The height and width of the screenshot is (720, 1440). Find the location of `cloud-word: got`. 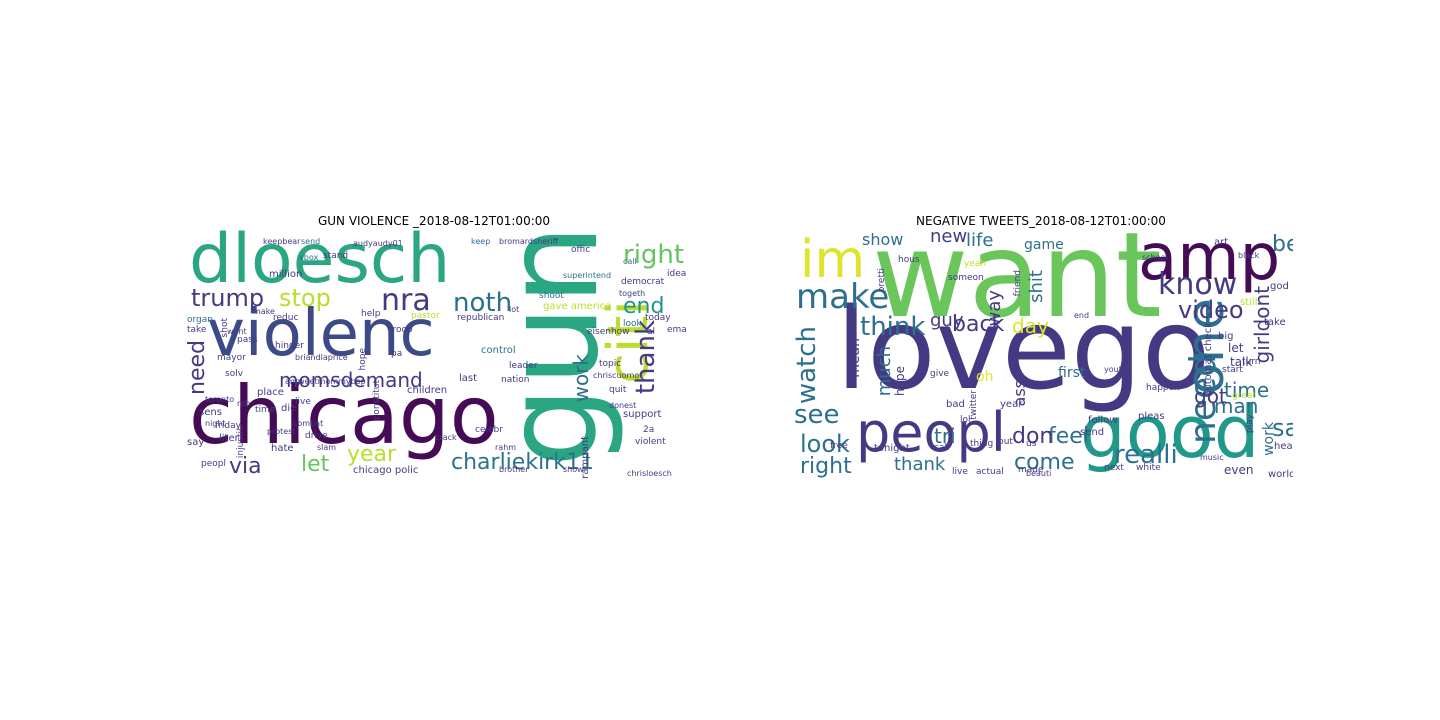

cloud-word: got is located at coordinates (1210, 396).